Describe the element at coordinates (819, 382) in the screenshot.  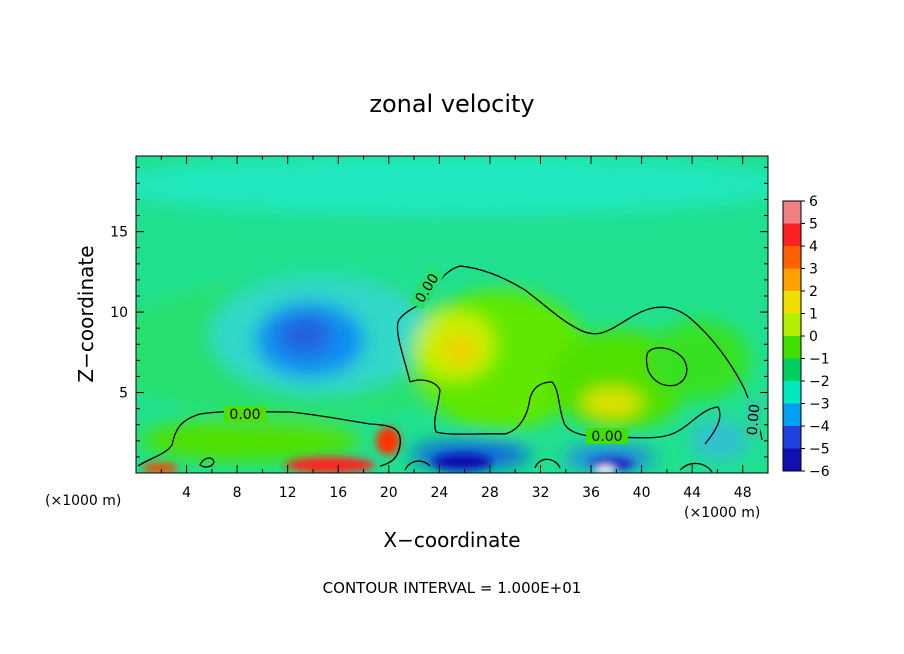
I see `colorbar-label: −2` at that location.